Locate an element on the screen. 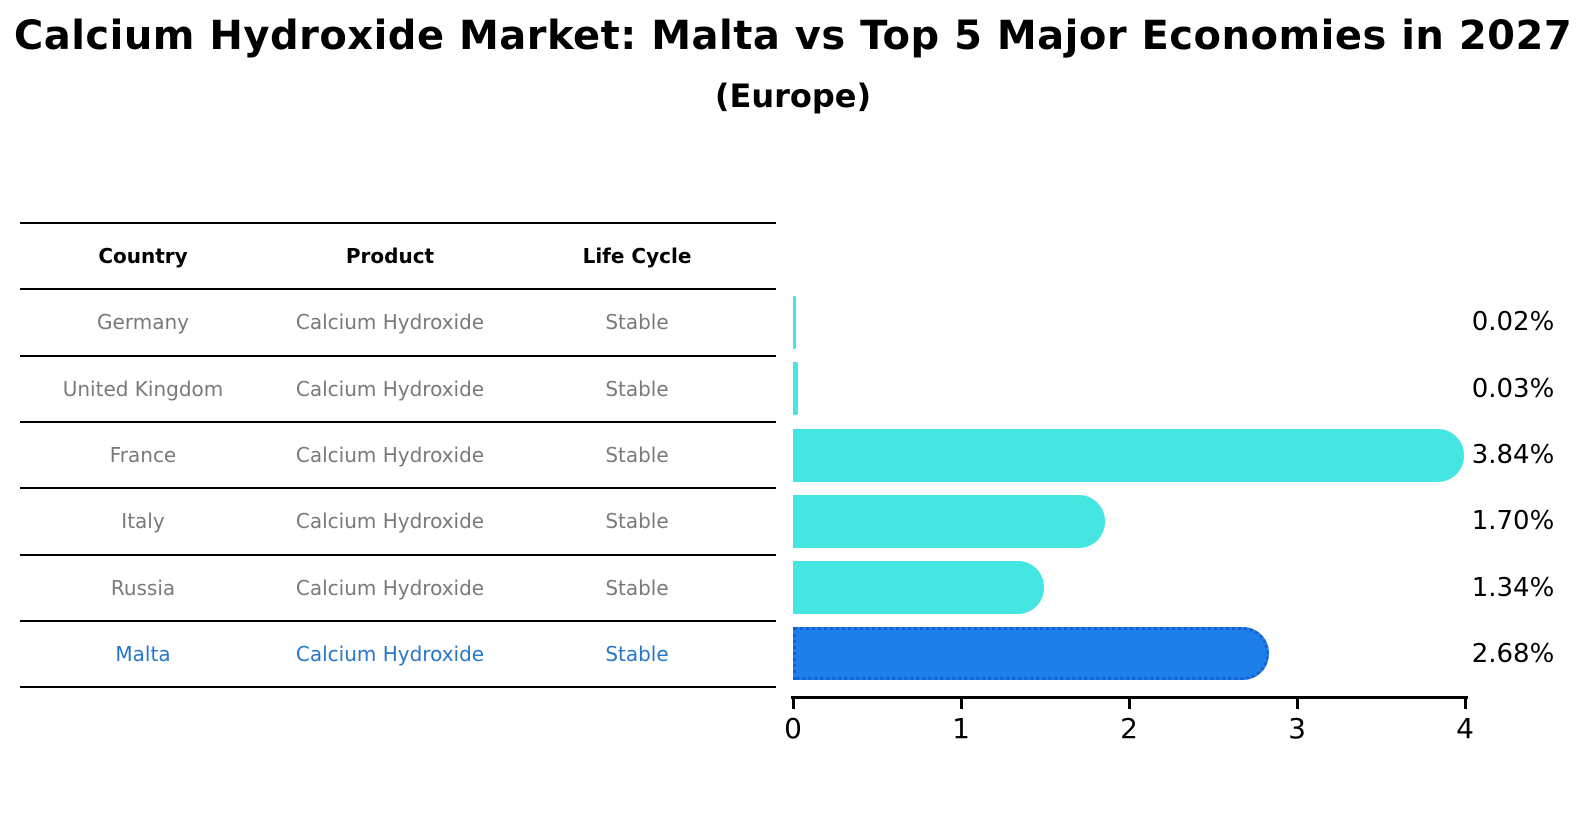 Image resolution: width=1586 pixels, height=823 pixels. bar-germany is located at coordinates (795, 322).